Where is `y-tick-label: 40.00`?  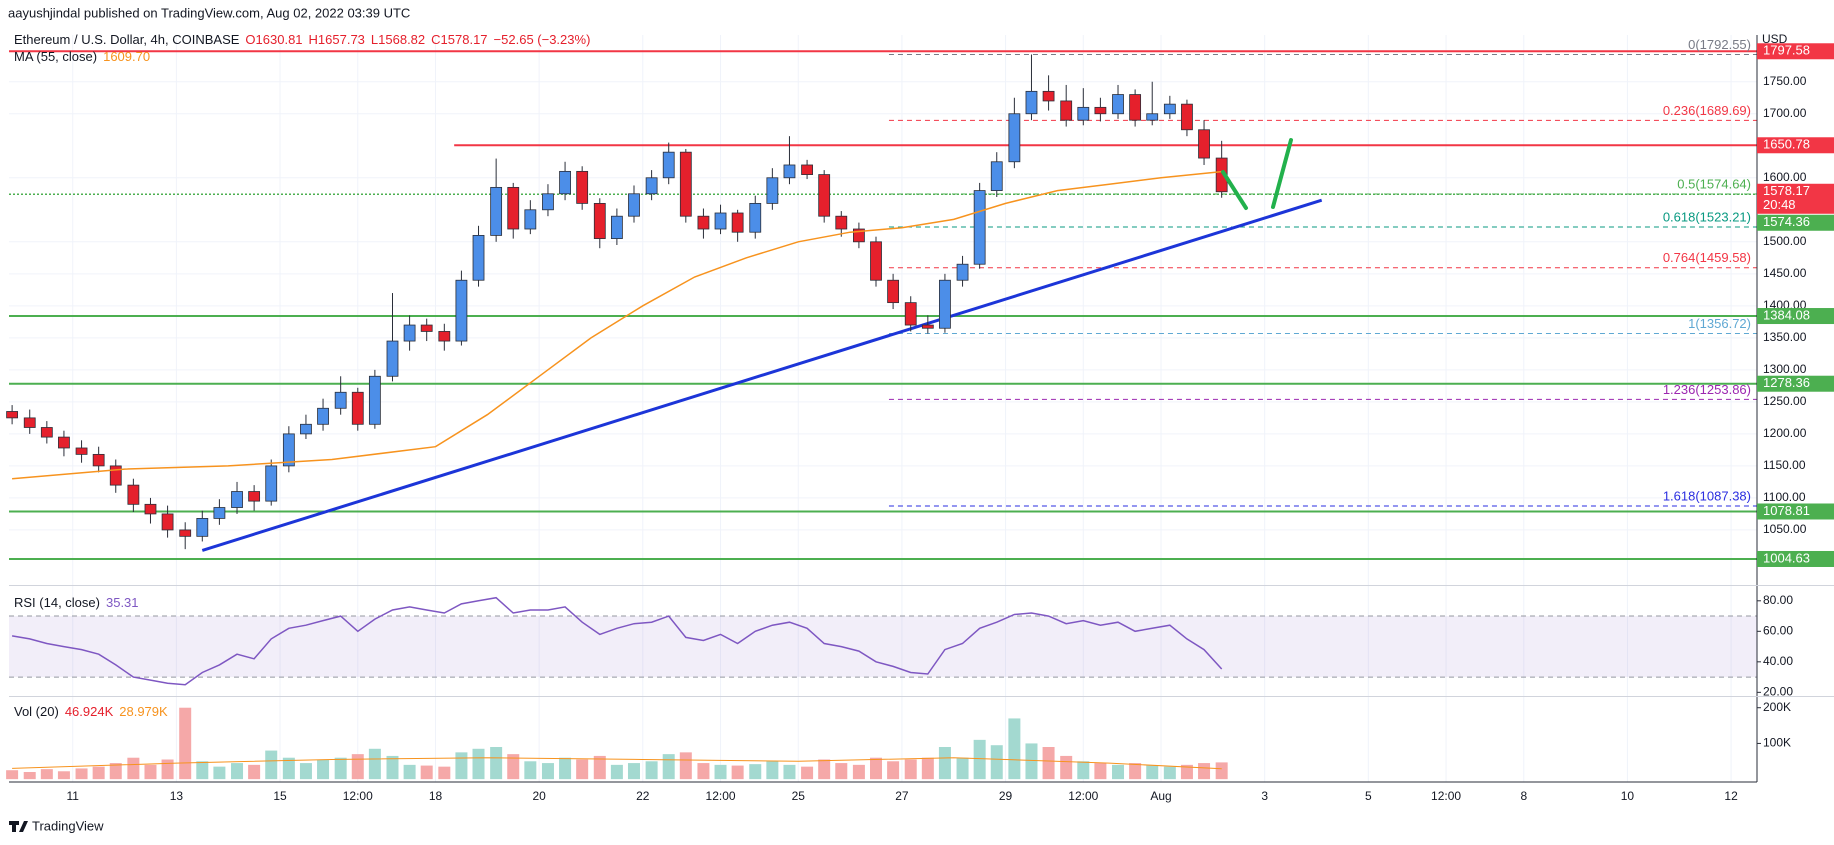
y-tick-label: 40.00 is located at coordinates (1778, 661).